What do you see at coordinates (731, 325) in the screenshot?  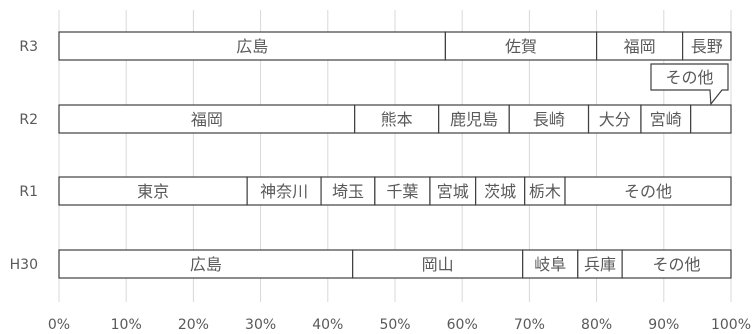 I see `x-tick-label: 100%` at bounding box center [731, 325].